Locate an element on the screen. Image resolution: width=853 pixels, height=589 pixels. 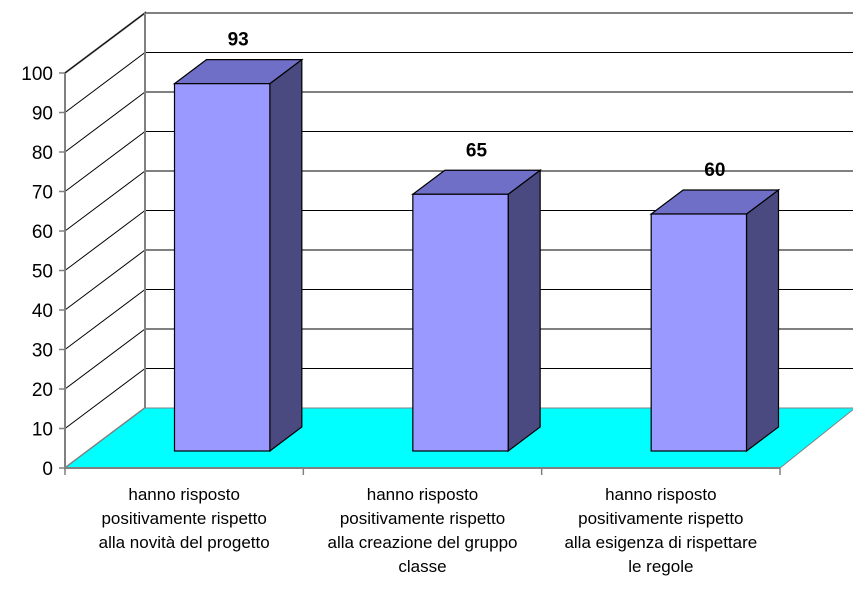
x-tick-label: alla creazione del gruppo is located at coordinates (423, 542).